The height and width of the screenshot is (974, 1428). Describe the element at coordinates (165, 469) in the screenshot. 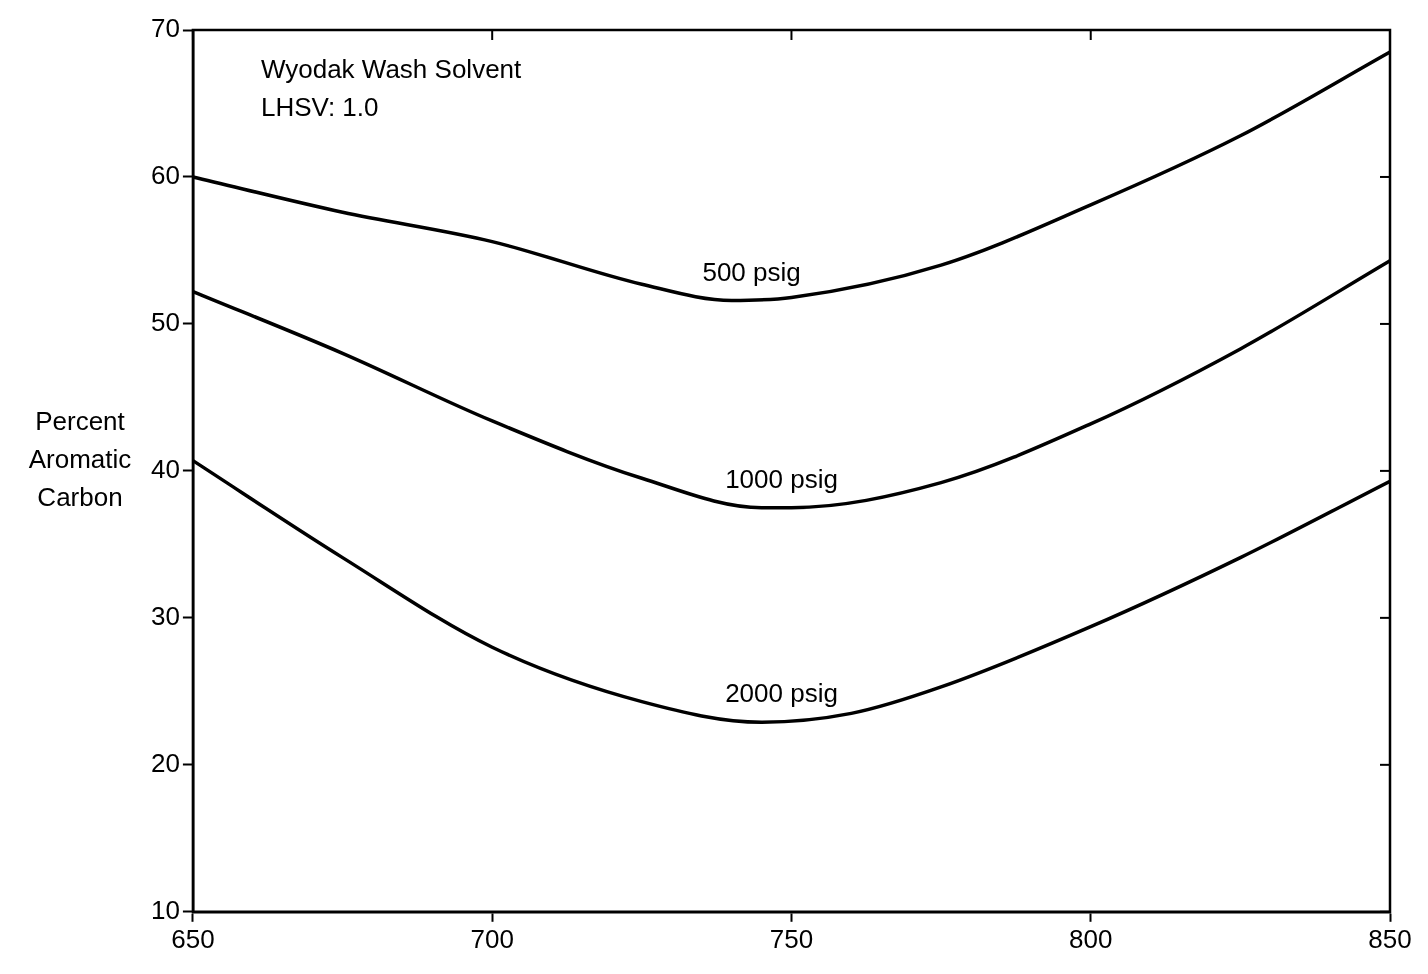

I see `y-tick-label: 40` at that location.